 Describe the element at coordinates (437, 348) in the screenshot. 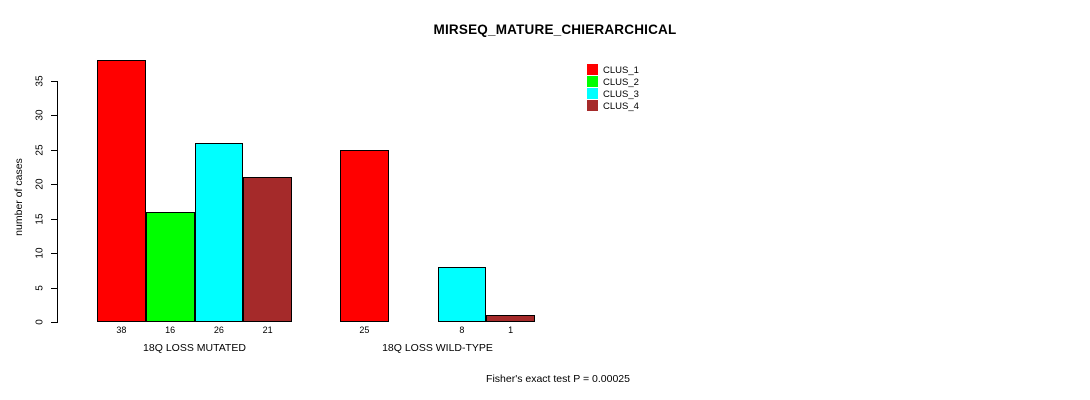

I see `x-axis-category-label: 18Q LOSS WILD-TYPE` at that location.